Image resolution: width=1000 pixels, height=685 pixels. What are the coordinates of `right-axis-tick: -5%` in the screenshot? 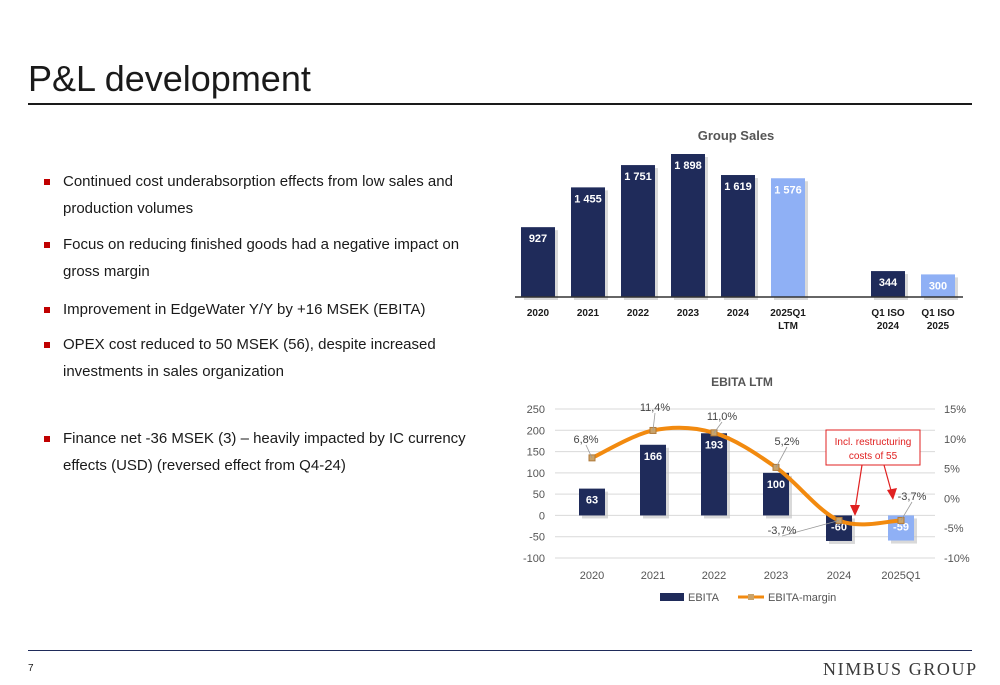 It's located at (954, 529).